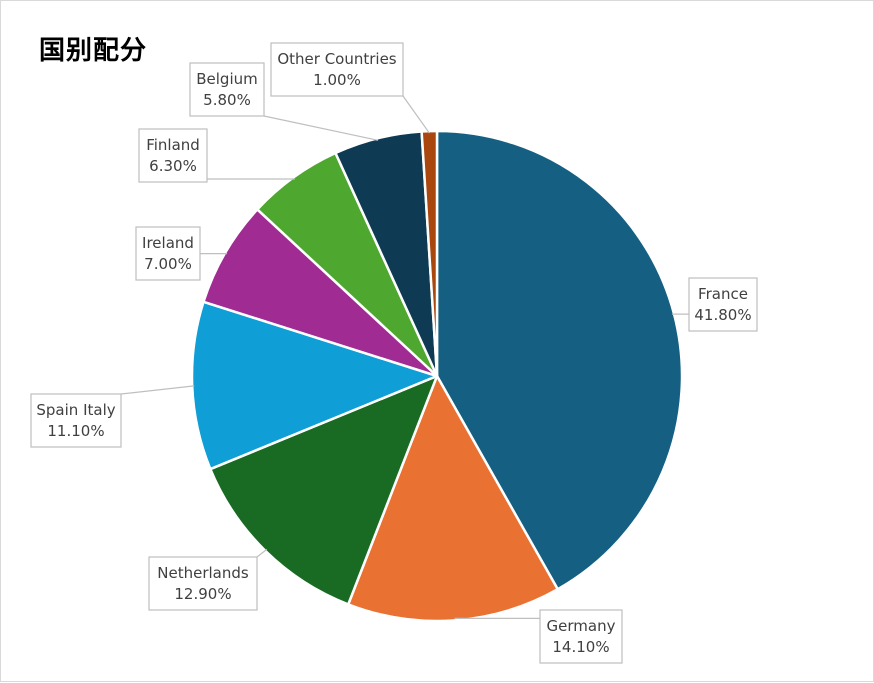  What do you see at coordinates (452, 498) in the screenshot?
I see `pie-slice-germany` at bounding box center [452, 498].